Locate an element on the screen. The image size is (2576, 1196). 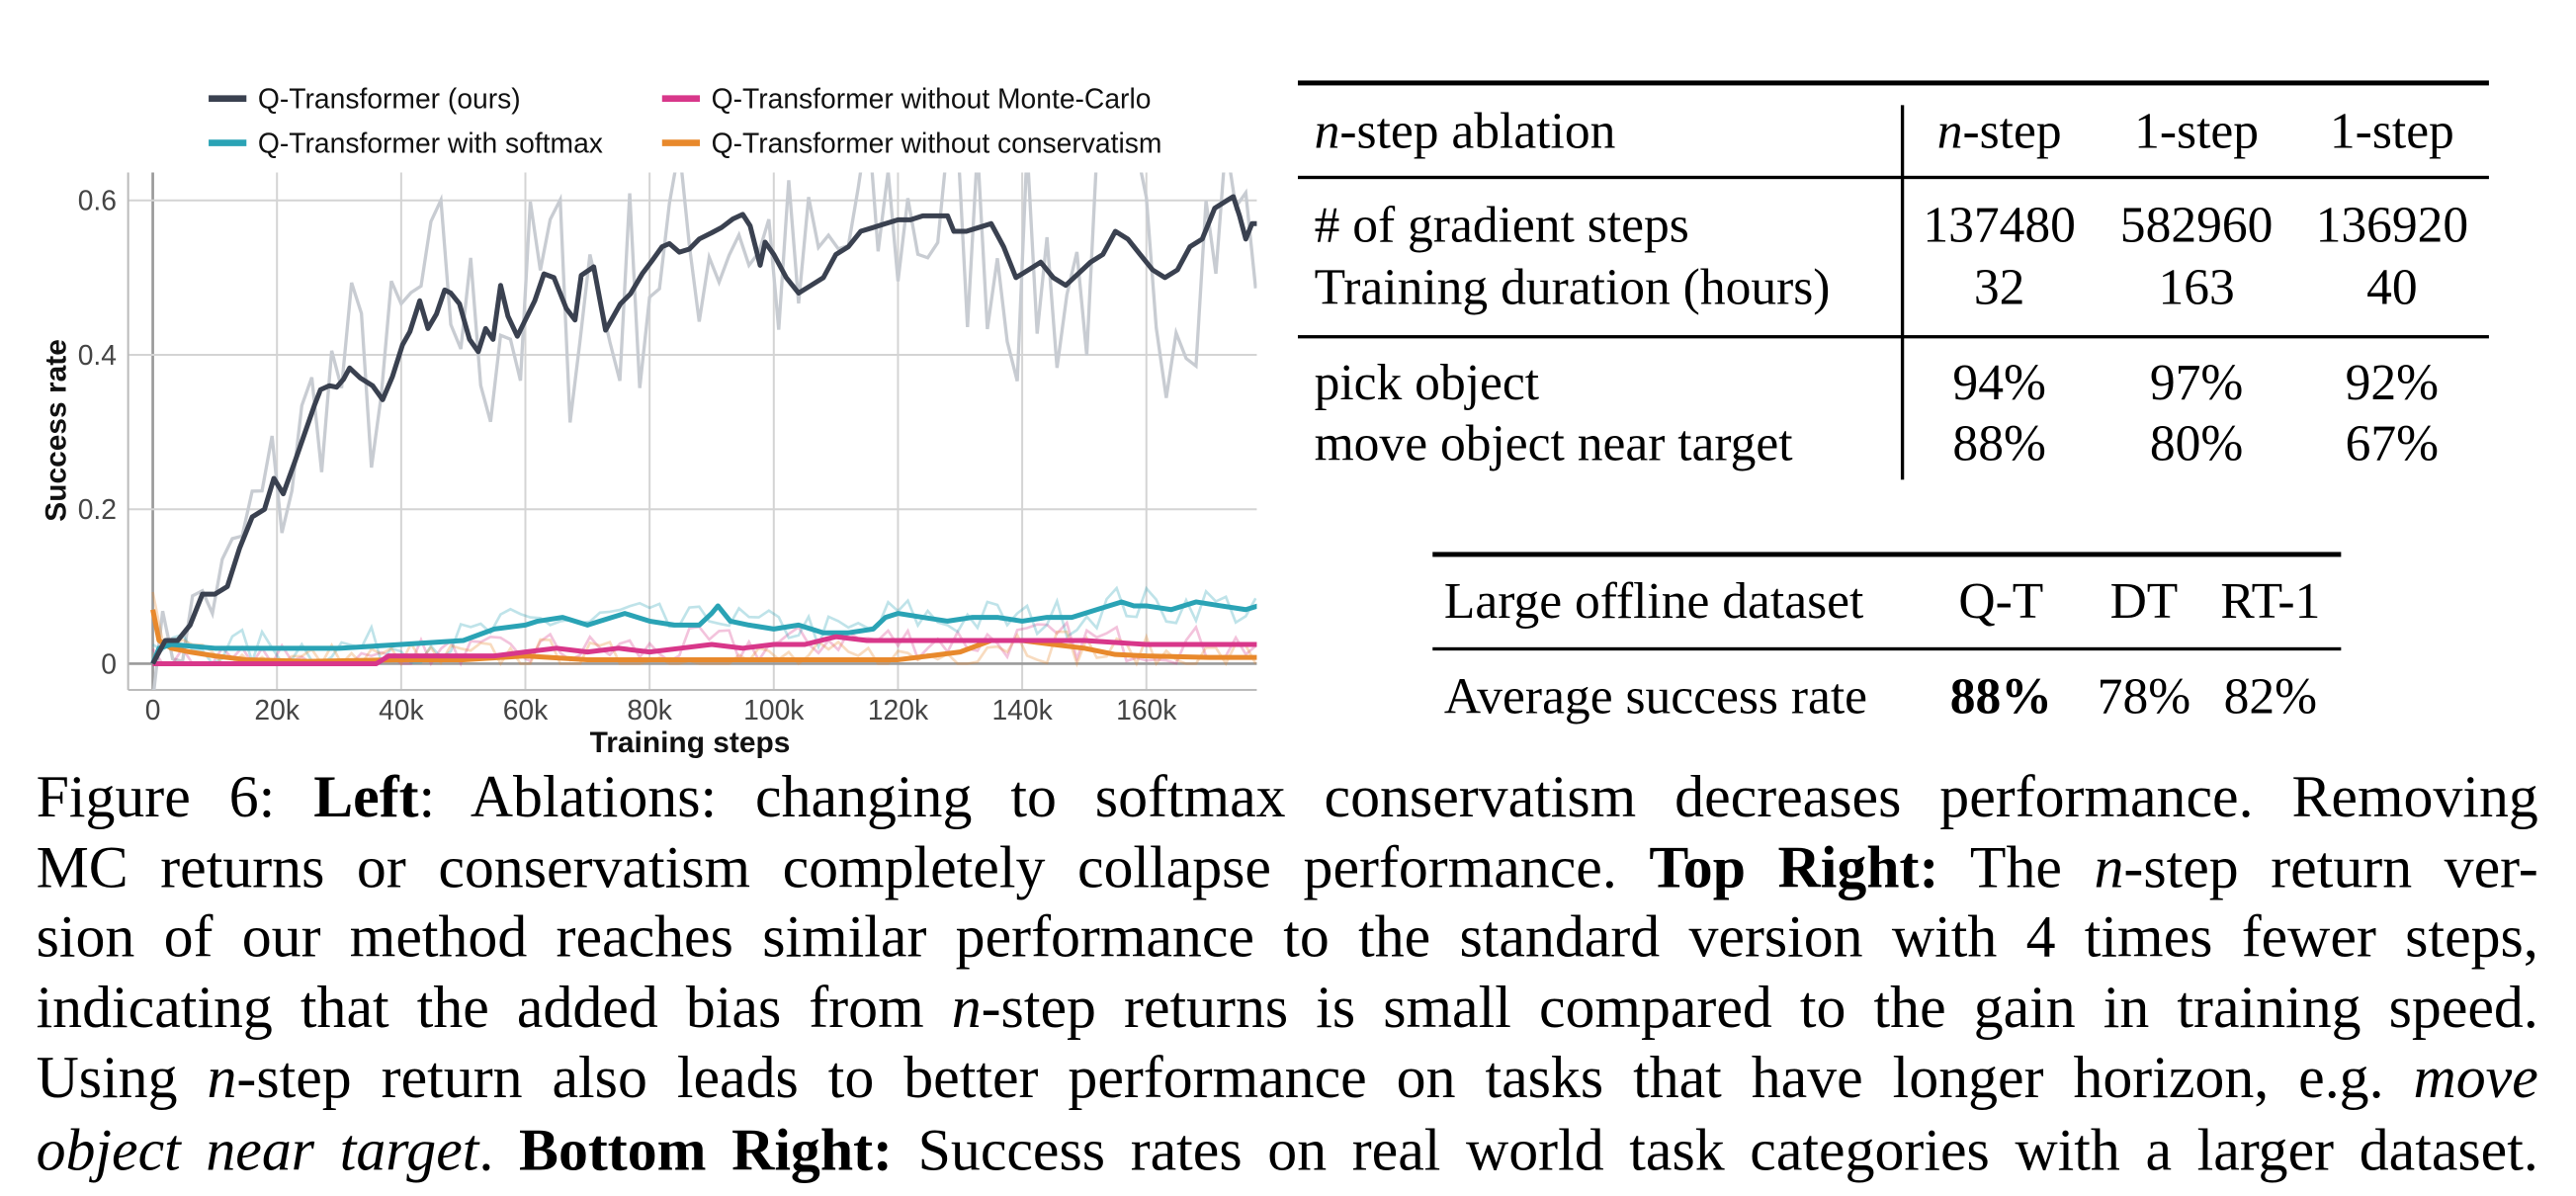
table-cell: 67% is located at coordinates (2392, 442).